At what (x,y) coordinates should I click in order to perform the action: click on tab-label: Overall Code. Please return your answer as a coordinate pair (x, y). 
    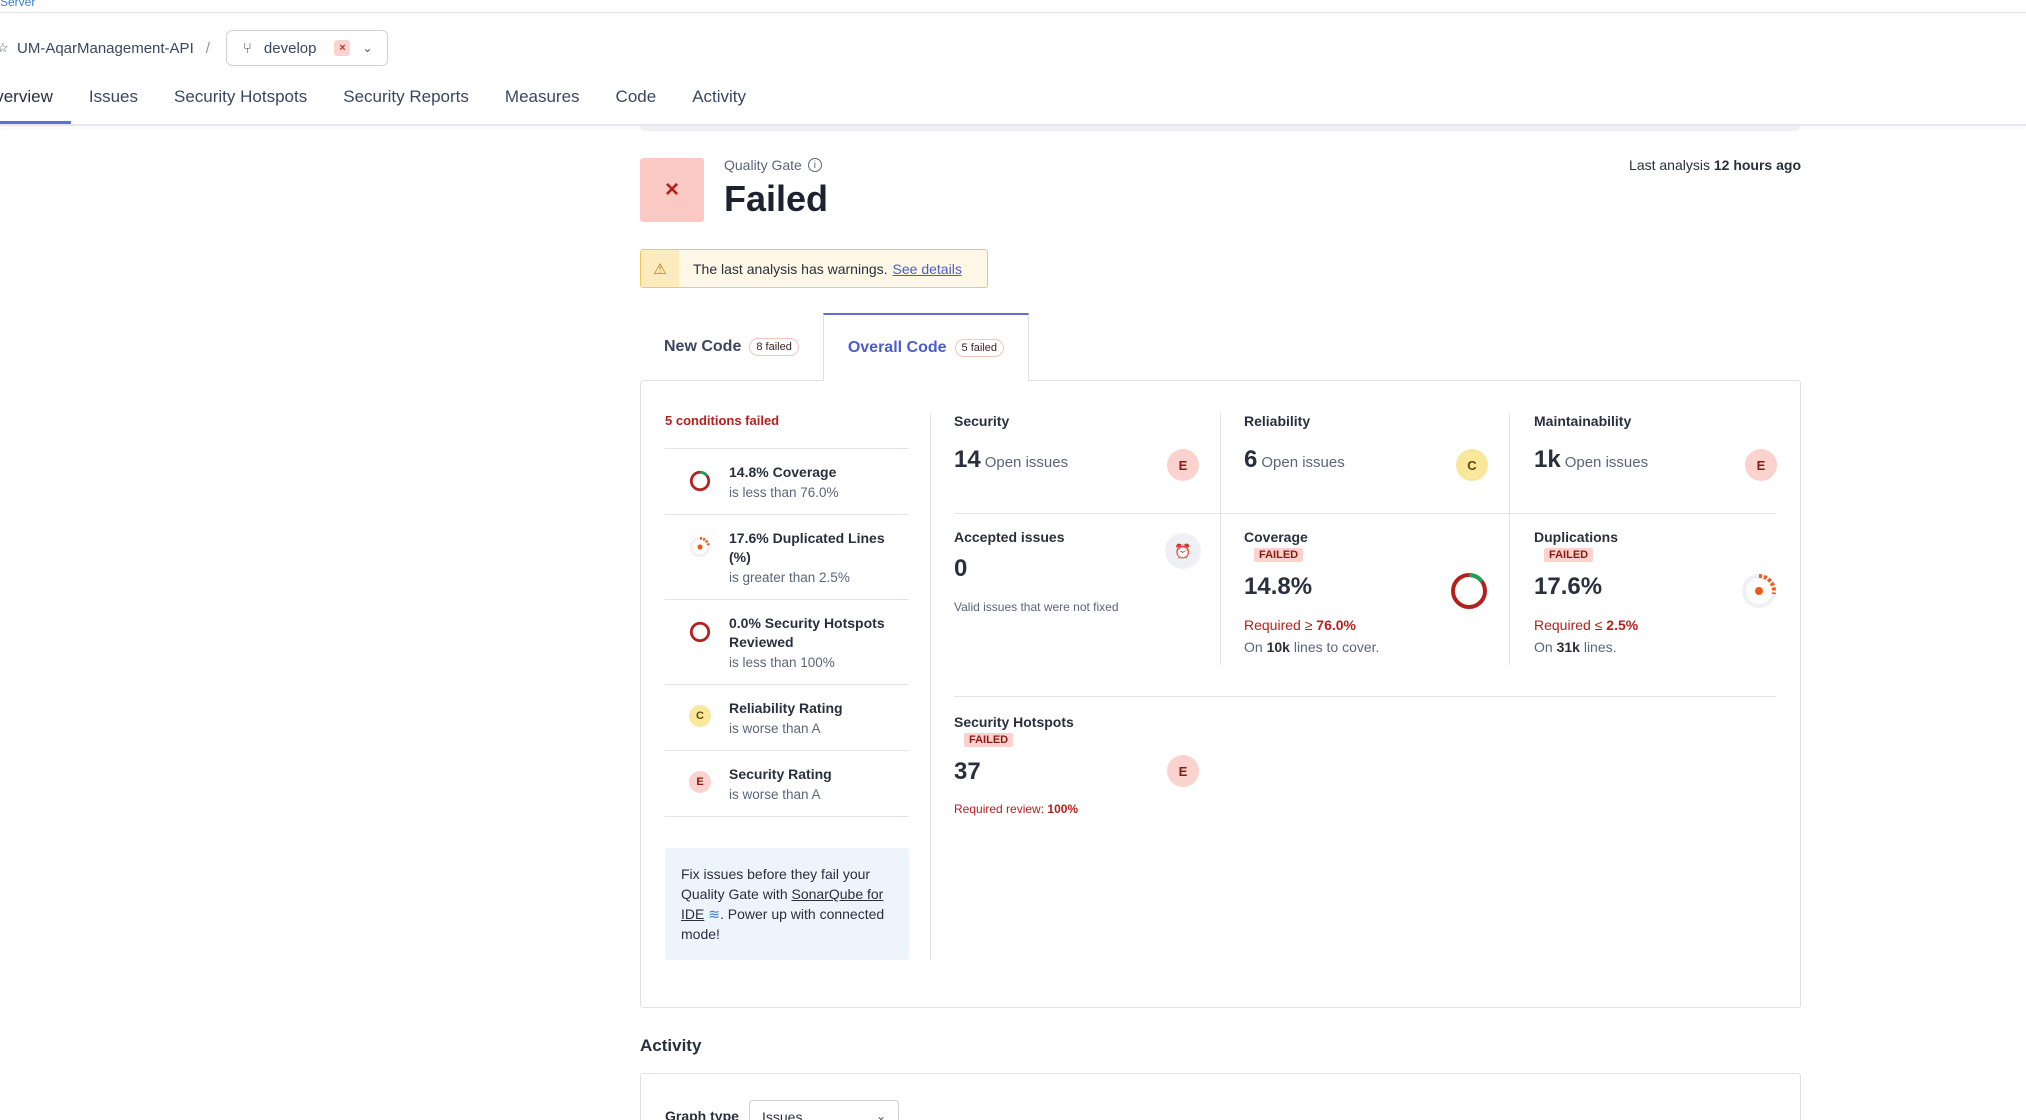
    Looking at the image, I should click on (897, 347).